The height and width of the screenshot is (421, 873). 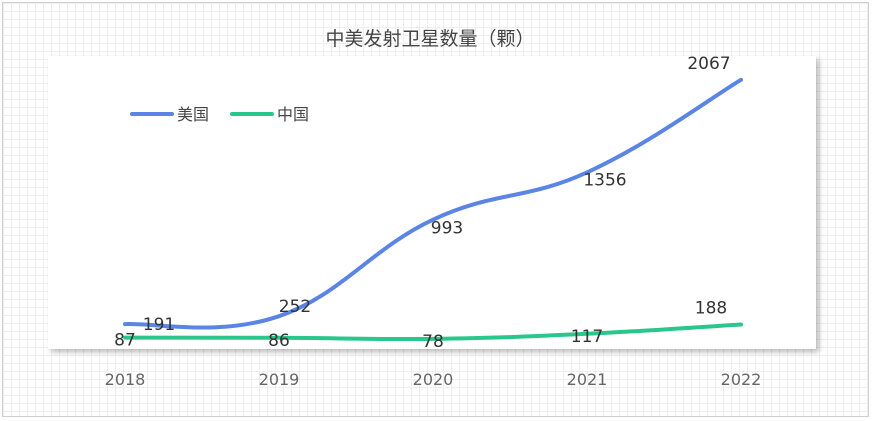 What do you see at coordinates (279, 341) in the screenshot?
I see `data-label-1-1: 86` at bounding box center [279, 341].